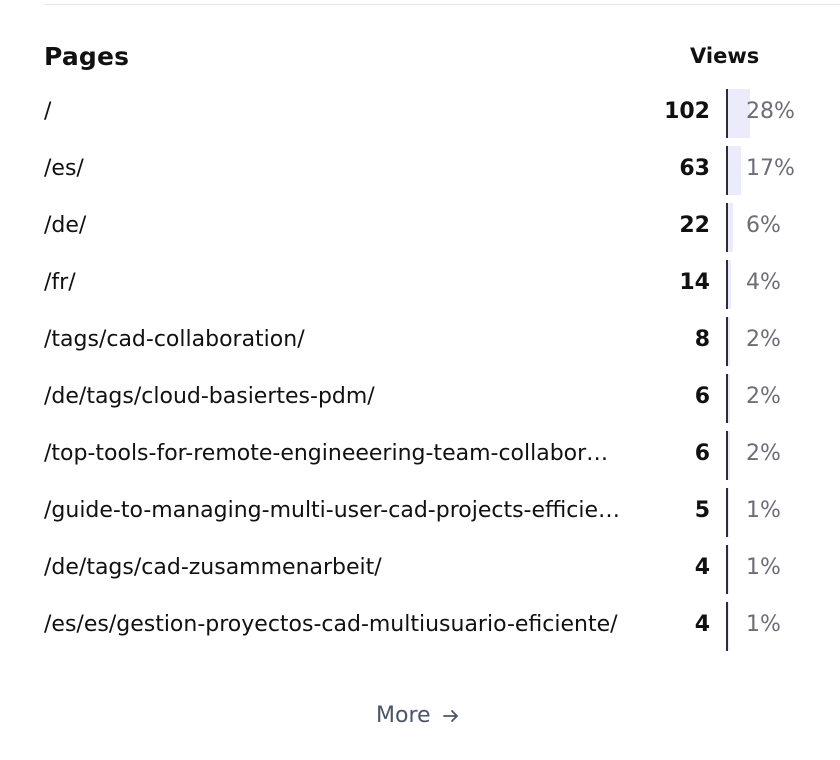  I want to click on page-path: /fr/, so click(60, 282).